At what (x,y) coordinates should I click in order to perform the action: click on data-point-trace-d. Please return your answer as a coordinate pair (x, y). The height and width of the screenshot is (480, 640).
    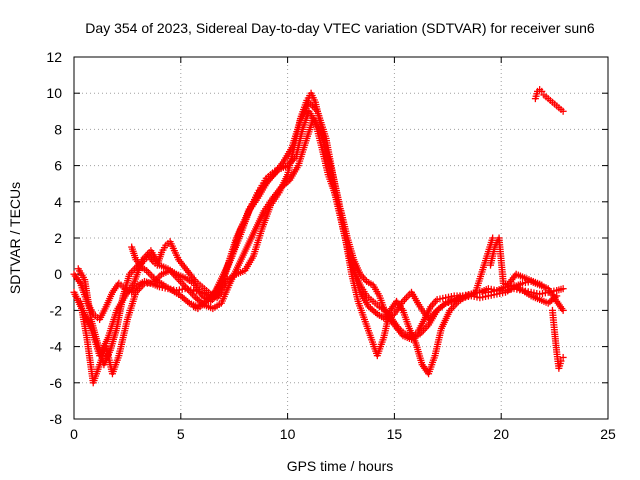
    Looking at the image, I should click on (493, 238).